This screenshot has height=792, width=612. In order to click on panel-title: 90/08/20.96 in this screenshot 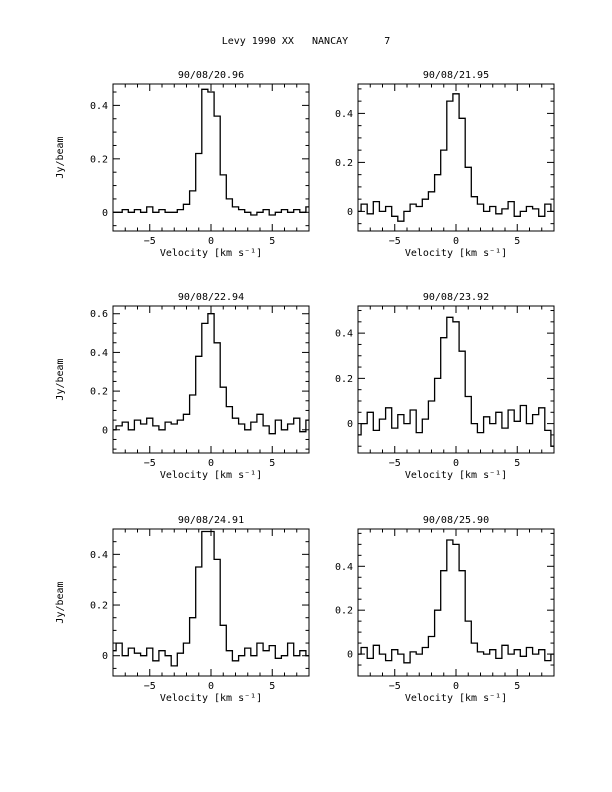, I will do `click(211, 75)`.